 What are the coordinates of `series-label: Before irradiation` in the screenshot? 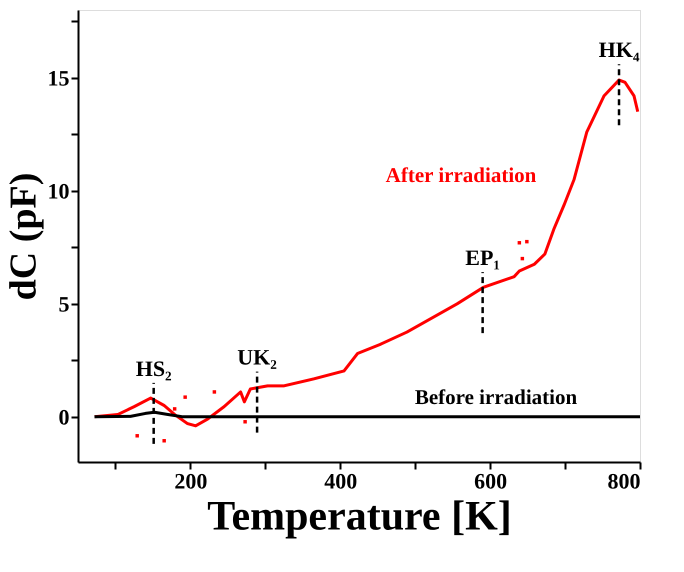 It's located at (496, 397).